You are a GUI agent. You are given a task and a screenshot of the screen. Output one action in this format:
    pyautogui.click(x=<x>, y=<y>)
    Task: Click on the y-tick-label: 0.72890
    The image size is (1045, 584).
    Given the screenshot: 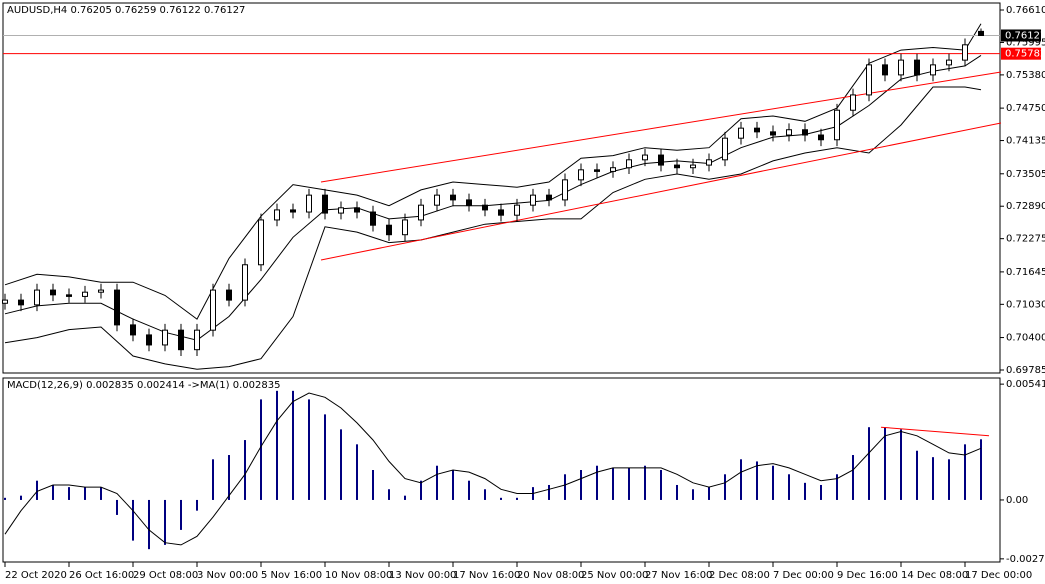 What is the action you would take?
    pyautogui.click(x=1025, y=206)
    